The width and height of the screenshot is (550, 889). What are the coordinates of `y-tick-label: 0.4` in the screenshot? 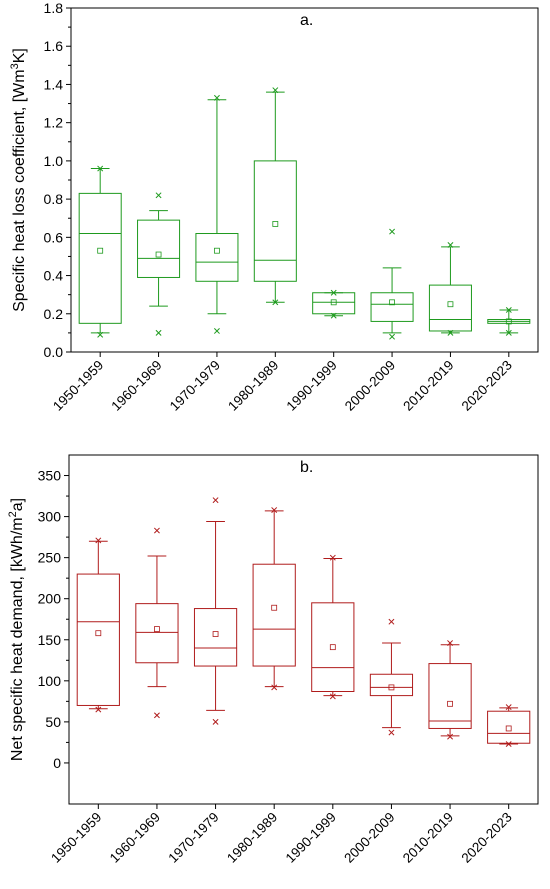 It's located at (54, 276).